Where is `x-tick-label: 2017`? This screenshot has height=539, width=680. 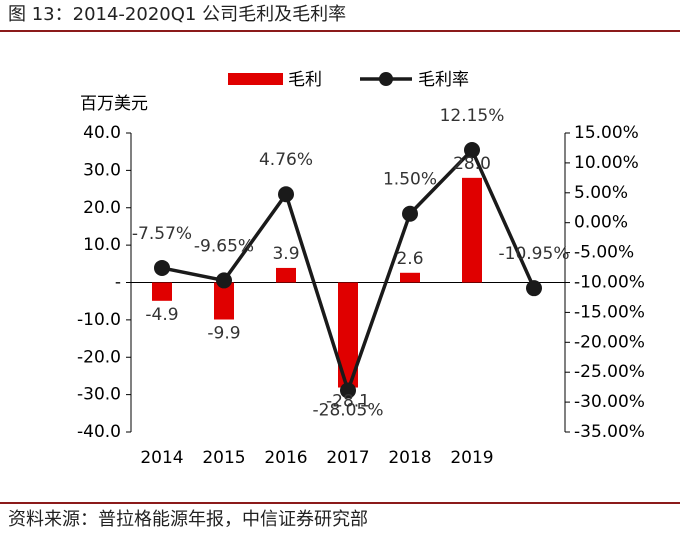 x-tick-label: 2017 is located at coordinates (347, 458).